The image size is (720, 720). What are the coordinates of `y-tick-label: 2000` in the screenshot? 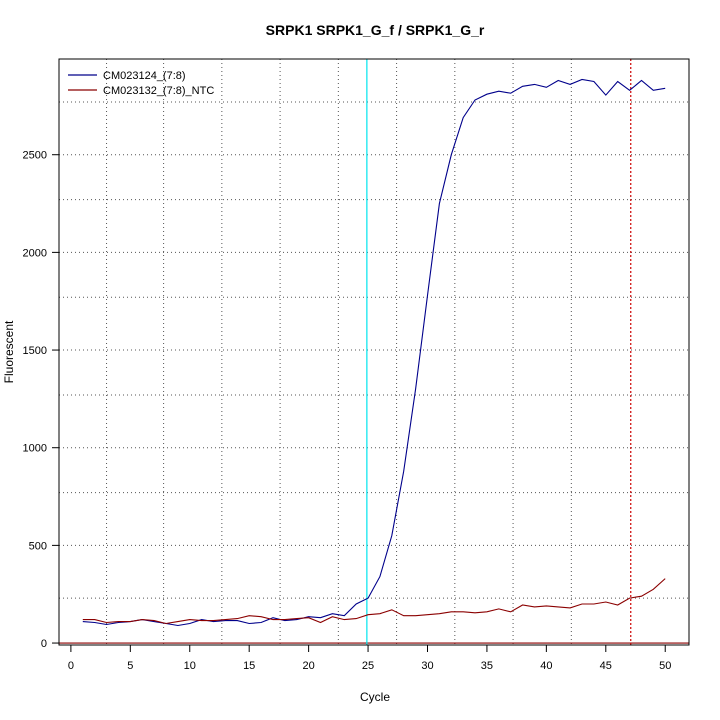 It's located at (35, 253).